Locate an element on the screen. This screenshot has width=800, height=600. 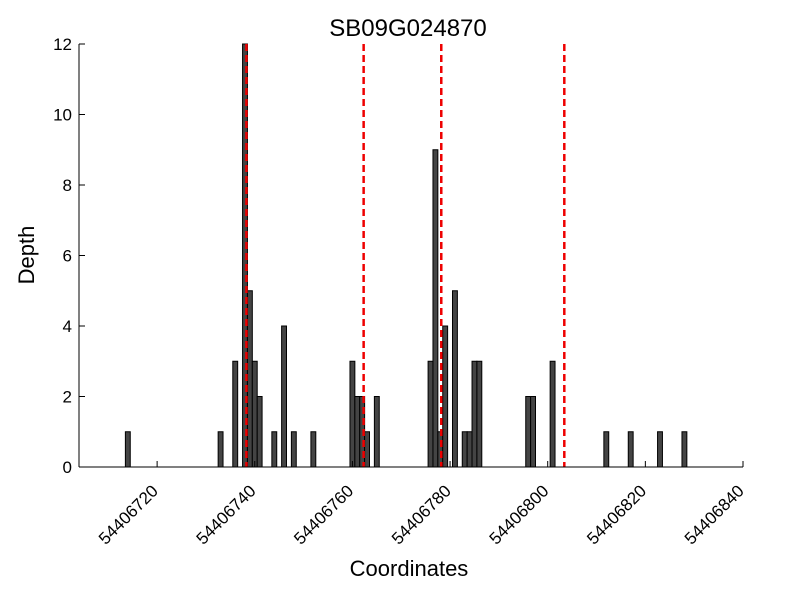
x-tick-label: 54406780 is located at coordinates (421, 514).